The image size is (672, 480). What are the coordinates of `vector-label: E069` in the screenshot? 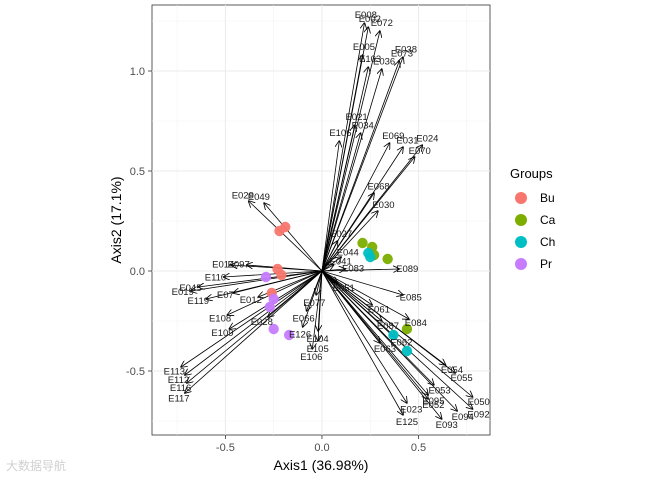 It's located at (393, 136).